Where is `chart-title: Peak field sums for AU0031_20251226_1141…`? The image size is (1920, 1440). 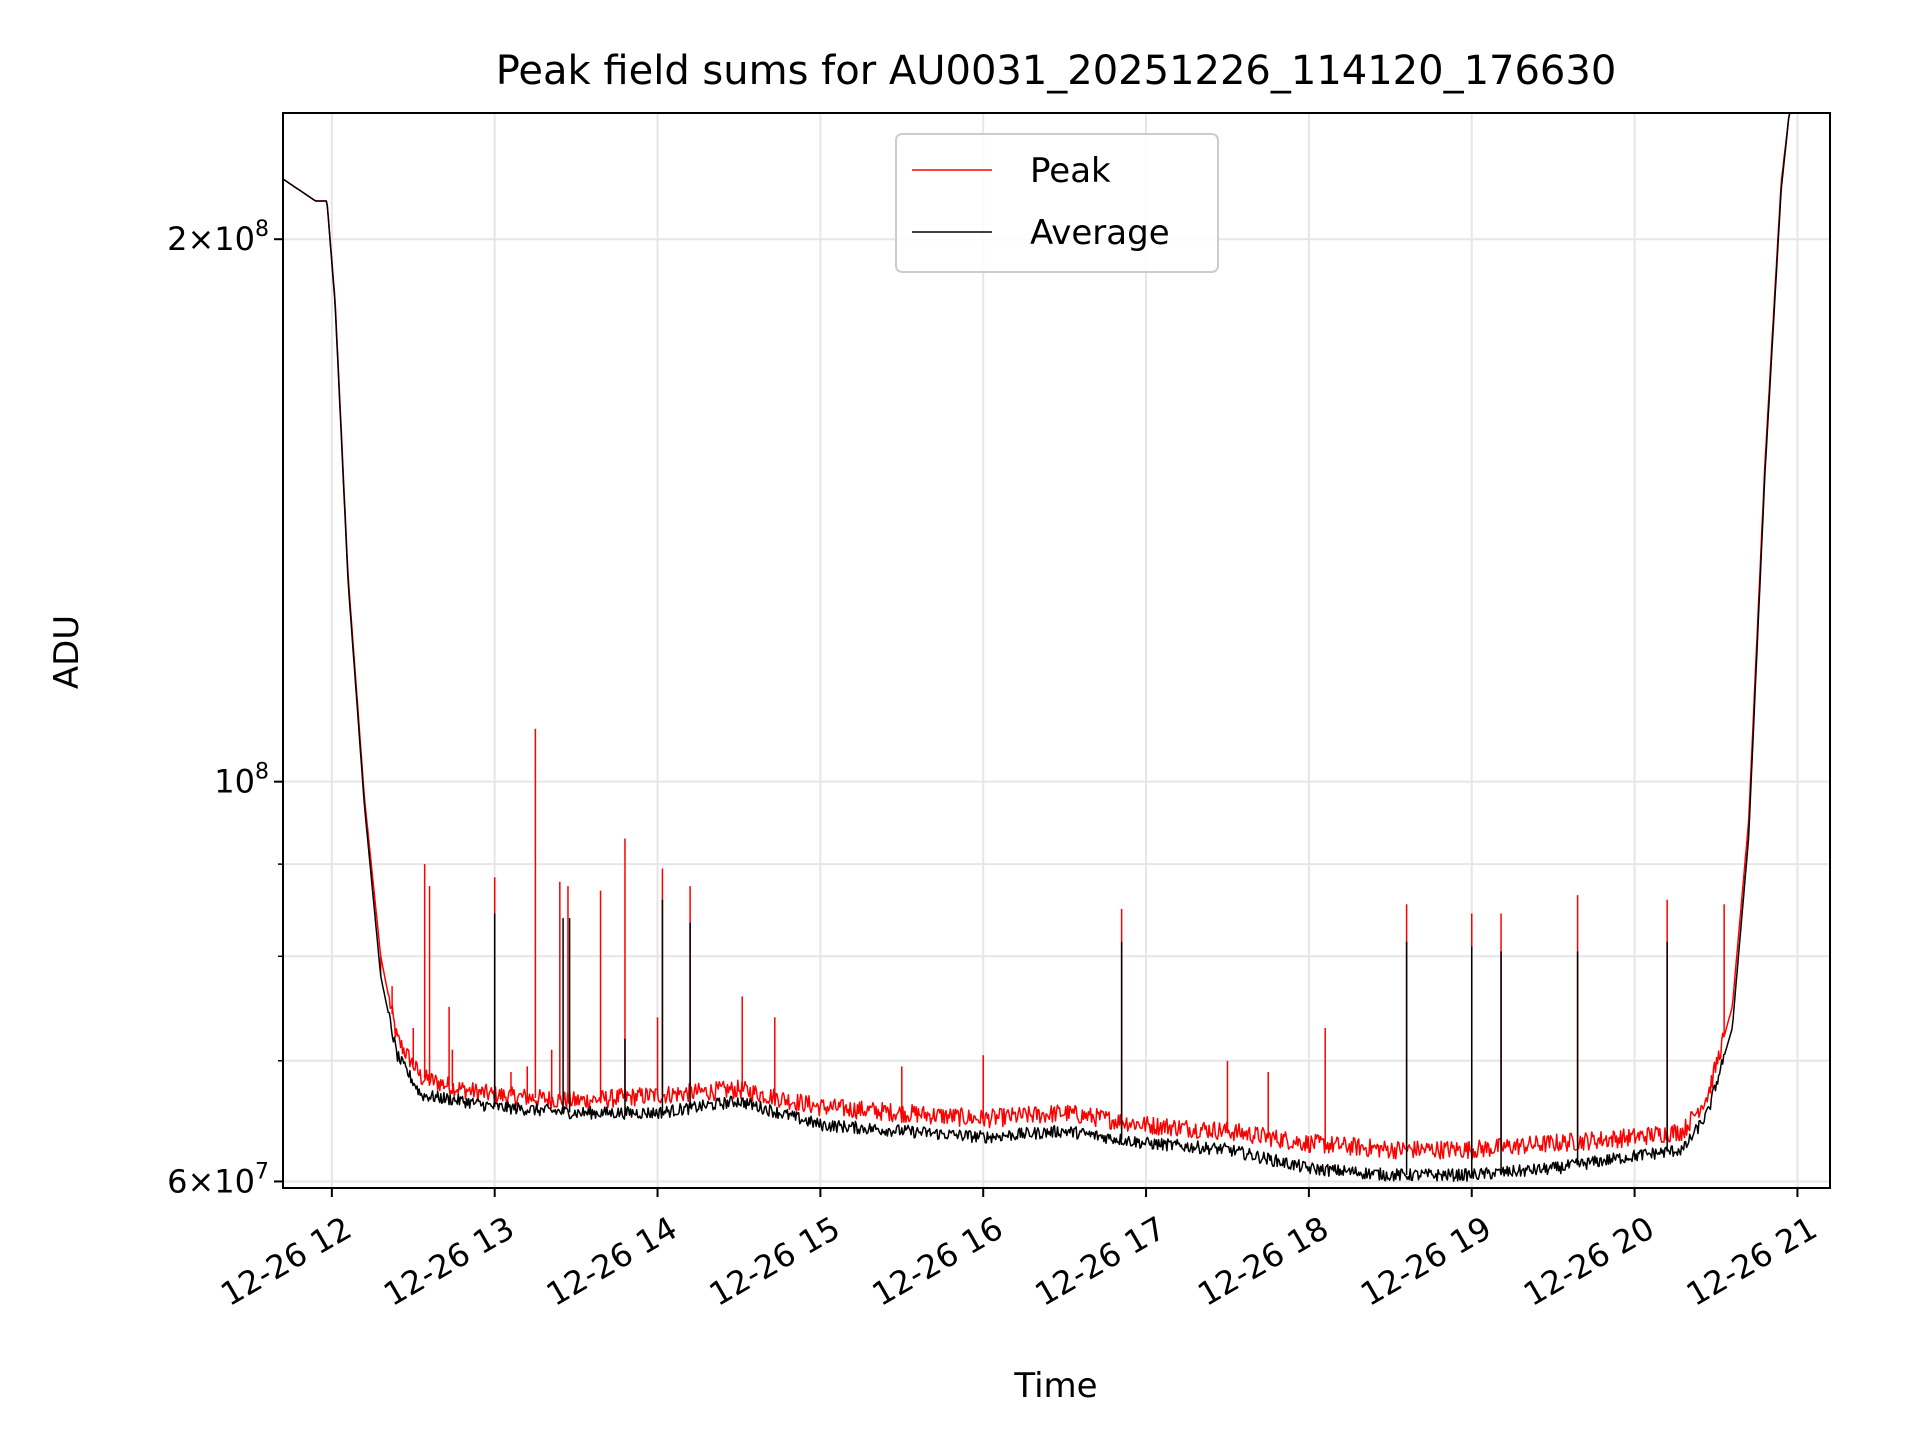
chart-title: Peak field sums for AU0031_20251226_1141… is located at coordinates (1056, 71).